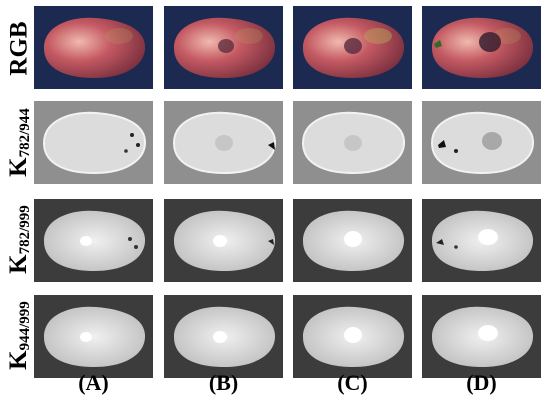 Image resolution: width=550 pixels, height=405 pixels. Describe the element at coordinates (352, 47) in the screenshot. I see `fruit-image-RGB-c` at that location.